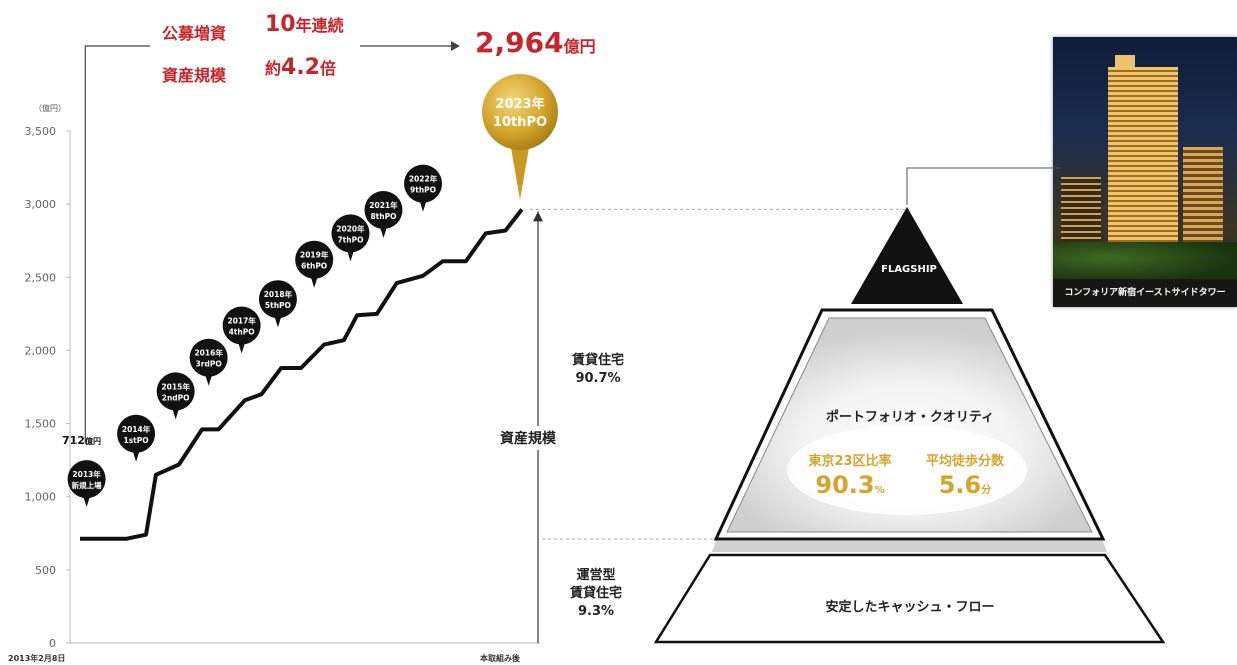 Image resolution: width=1237 pixels, height=665 pixels. I want to click on header-arrow-head, so click(455, 46).